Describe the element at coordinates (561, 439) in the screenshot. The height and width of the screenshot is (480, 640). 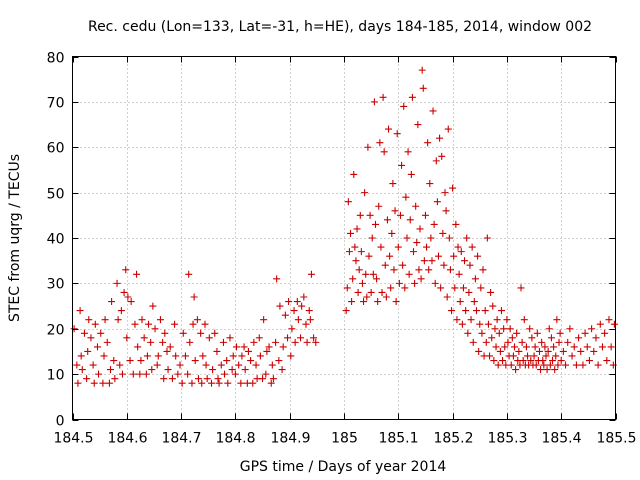
I see `x-tick-label: 185.4` at that location.